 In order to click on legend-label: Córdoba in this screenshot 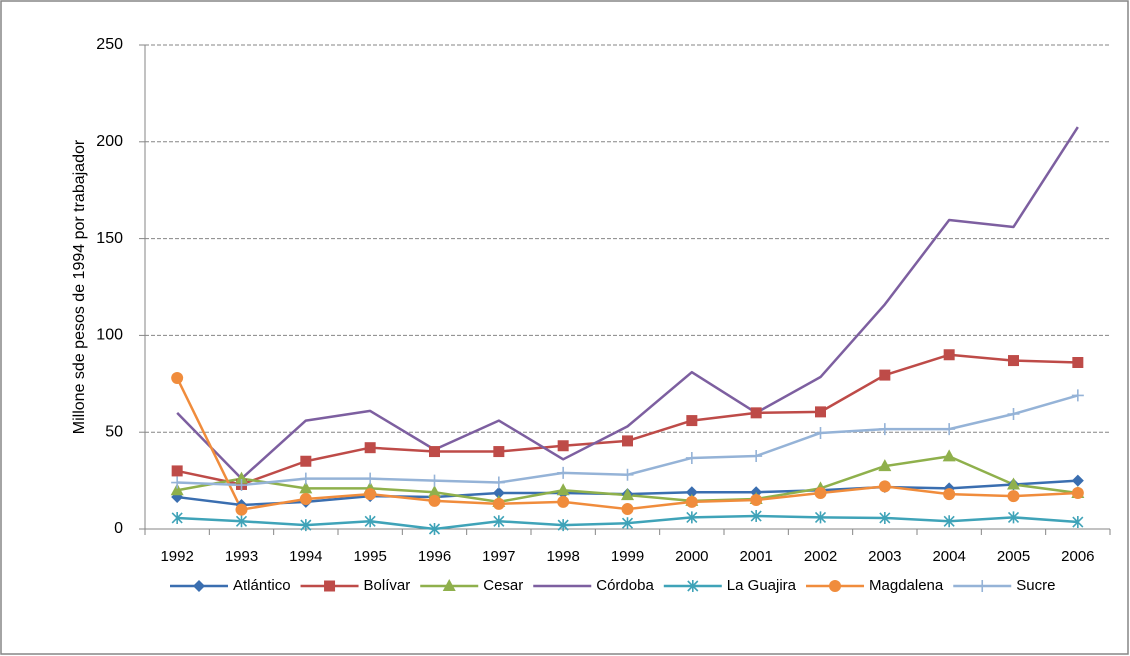, I will do `click(625, 585)`.